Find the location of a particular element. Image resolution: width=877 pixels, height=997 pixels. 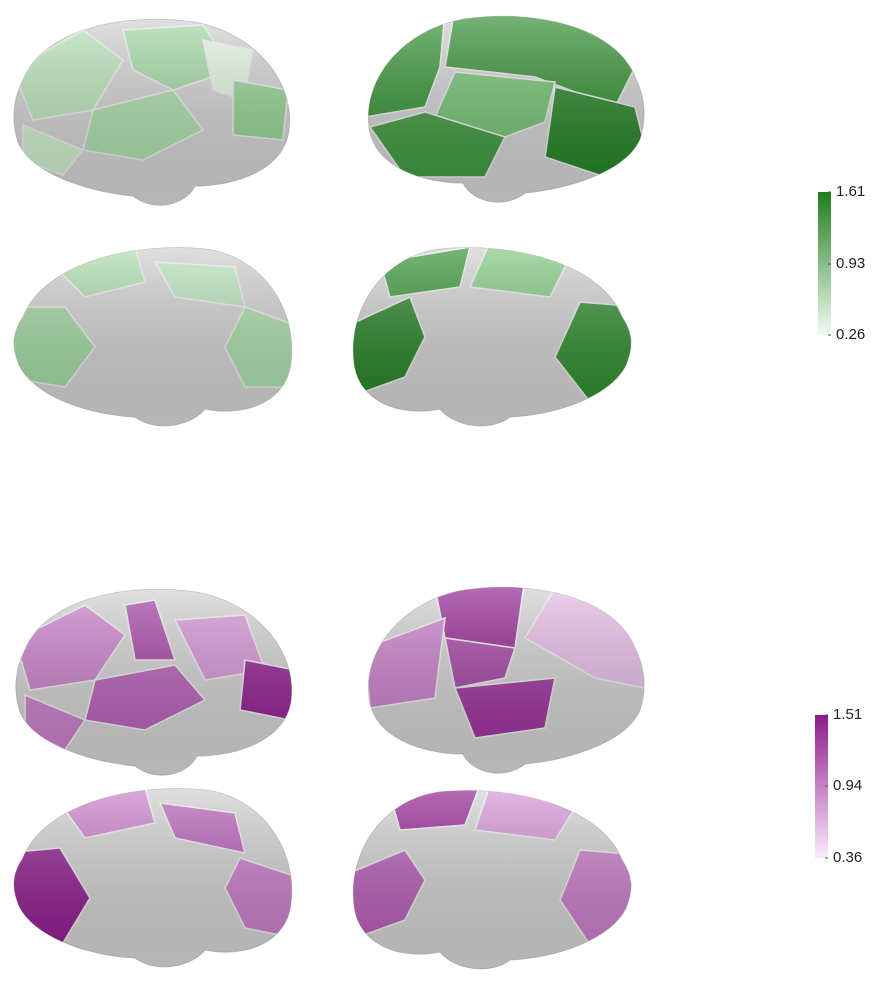

colorbar-tick-label: 0.26 is located at coordinates (850, 334).